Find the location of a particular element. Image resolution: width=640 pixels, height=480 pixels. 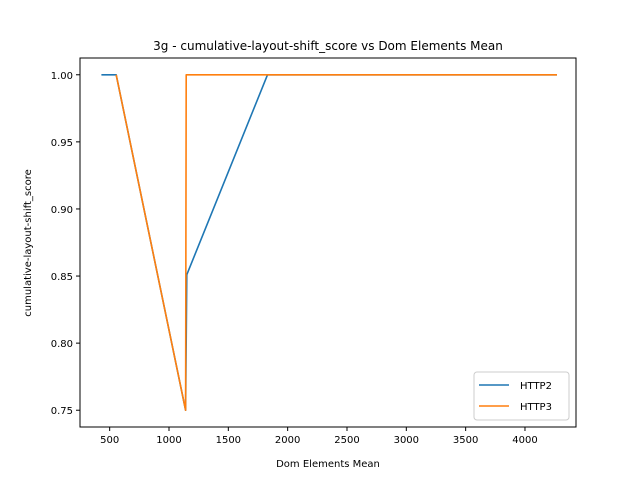

y-axis-ticks: 0.75 0.80 0.85 0.90 0.95 1.00 is located at coordinates (65, 244).